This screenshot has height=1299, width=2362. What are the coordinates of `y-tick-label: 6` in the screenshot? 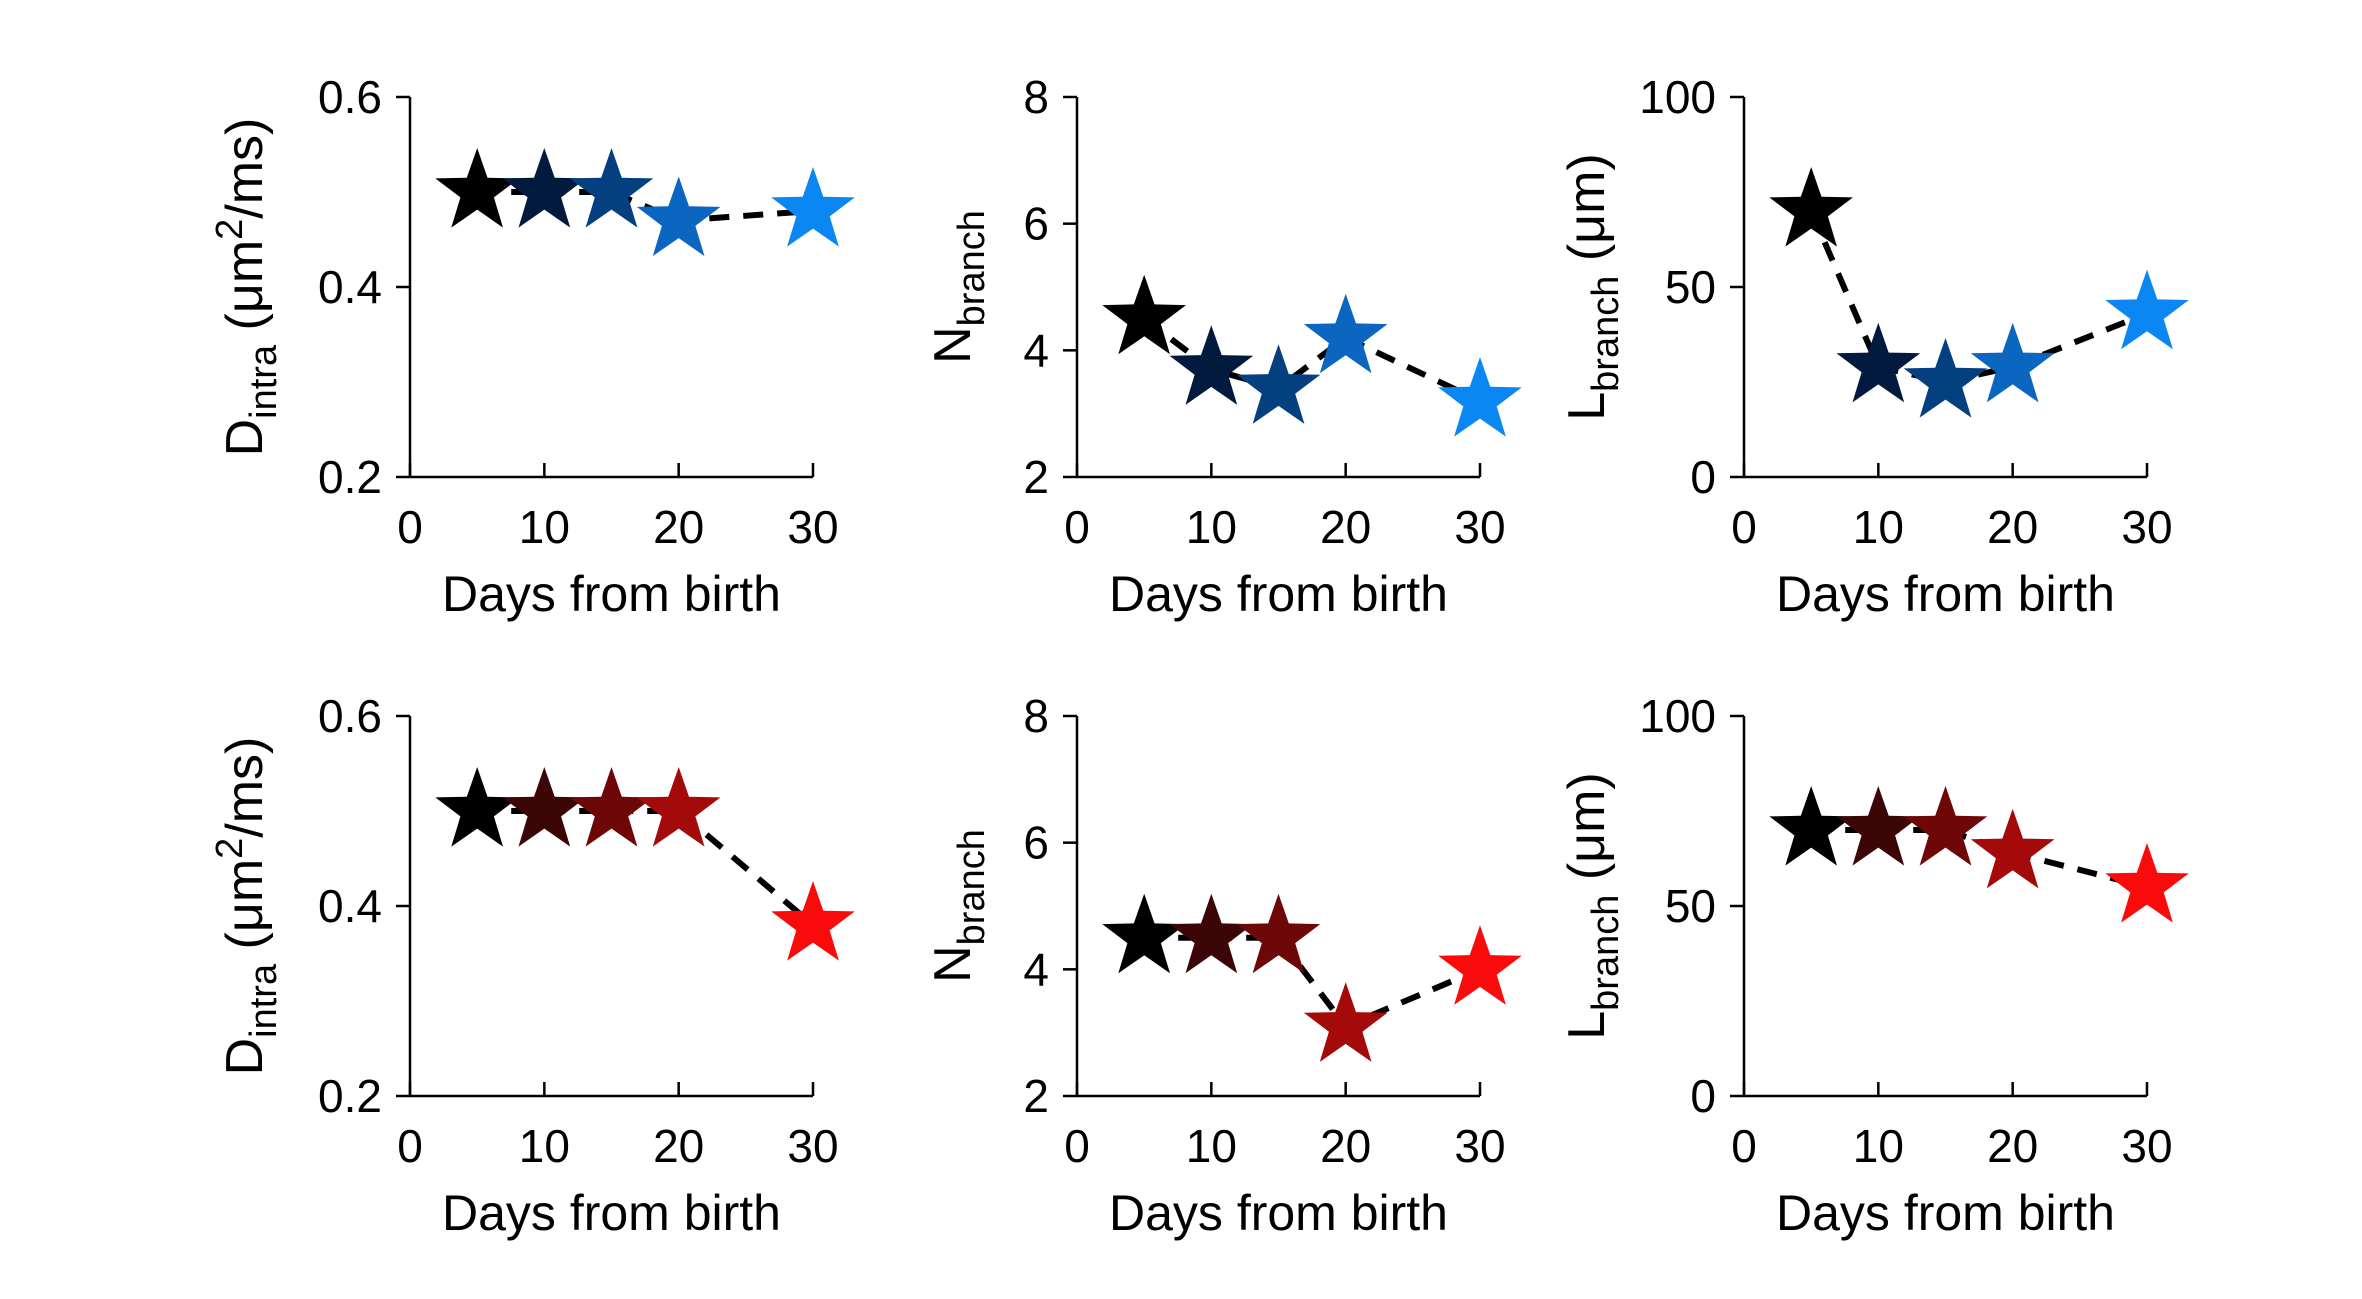 It's located at (1036, 843).